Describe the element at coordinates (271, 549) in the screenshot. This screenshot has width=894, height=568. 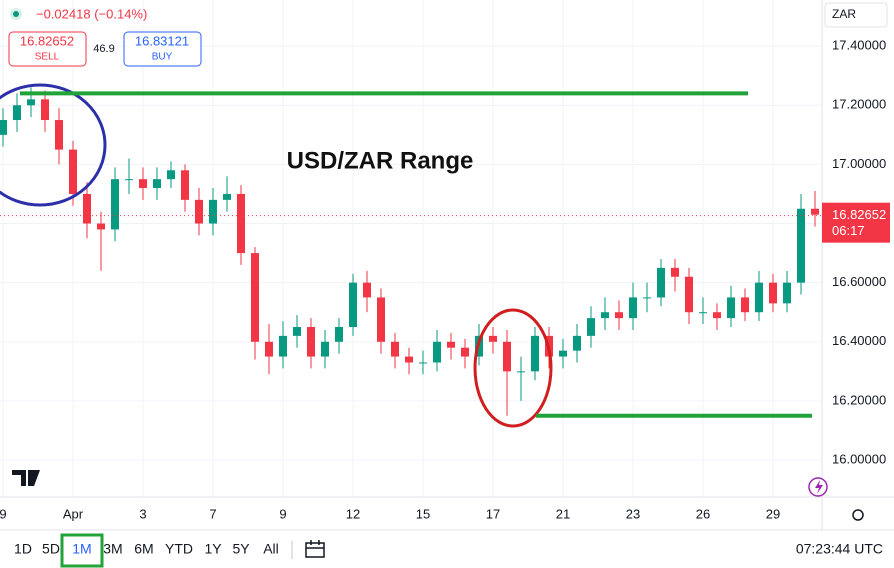
I see `range-button: All` at that location.